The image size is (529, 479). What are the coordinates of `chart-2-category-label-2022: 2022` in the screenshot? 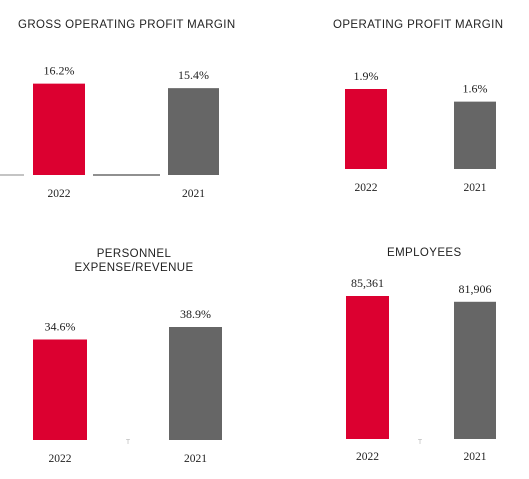 It's located at (366, 188).